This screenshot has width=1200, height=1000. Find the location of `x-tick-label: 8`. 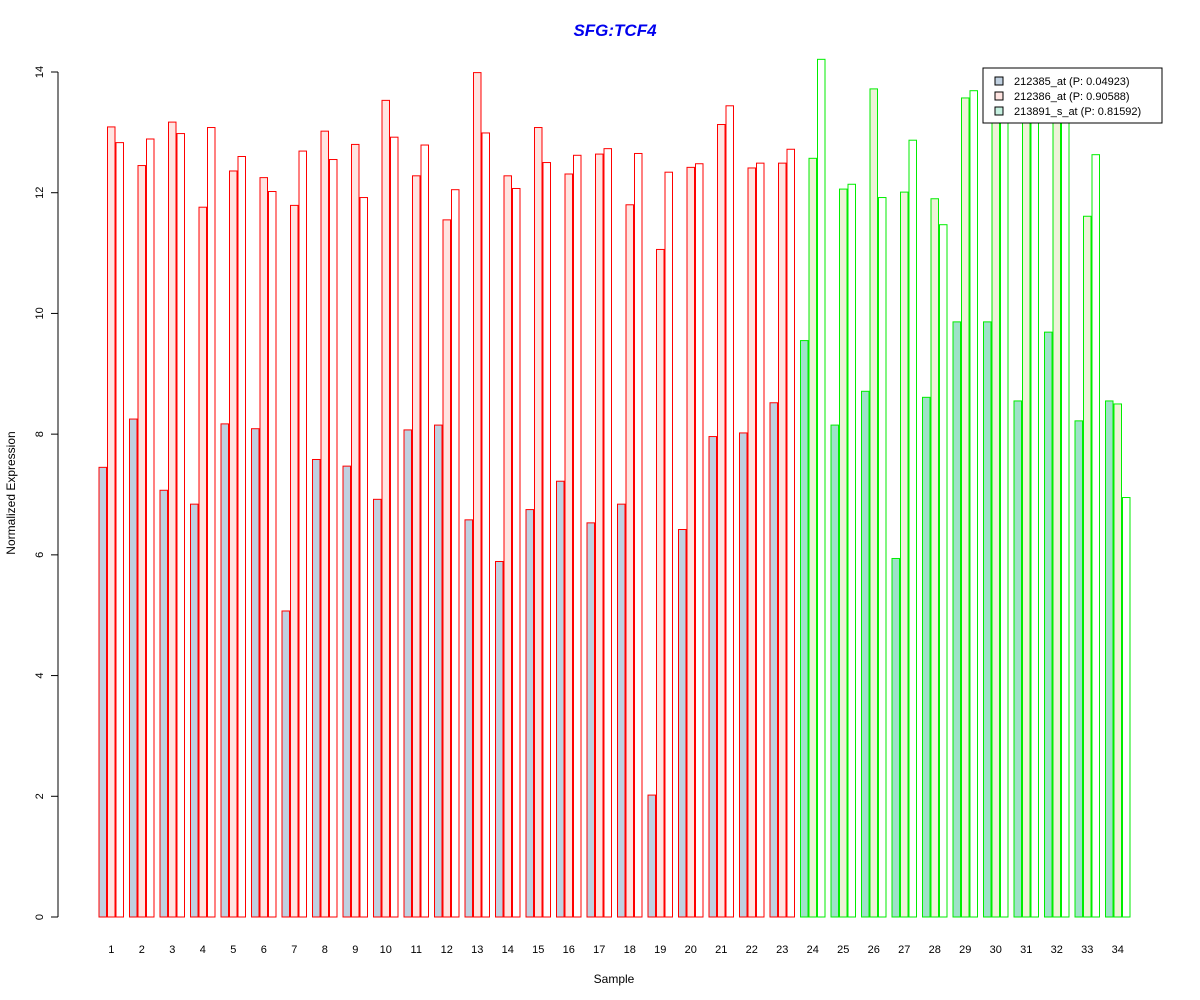

x-tick-label: 8 is located at coordinates (325, 950).